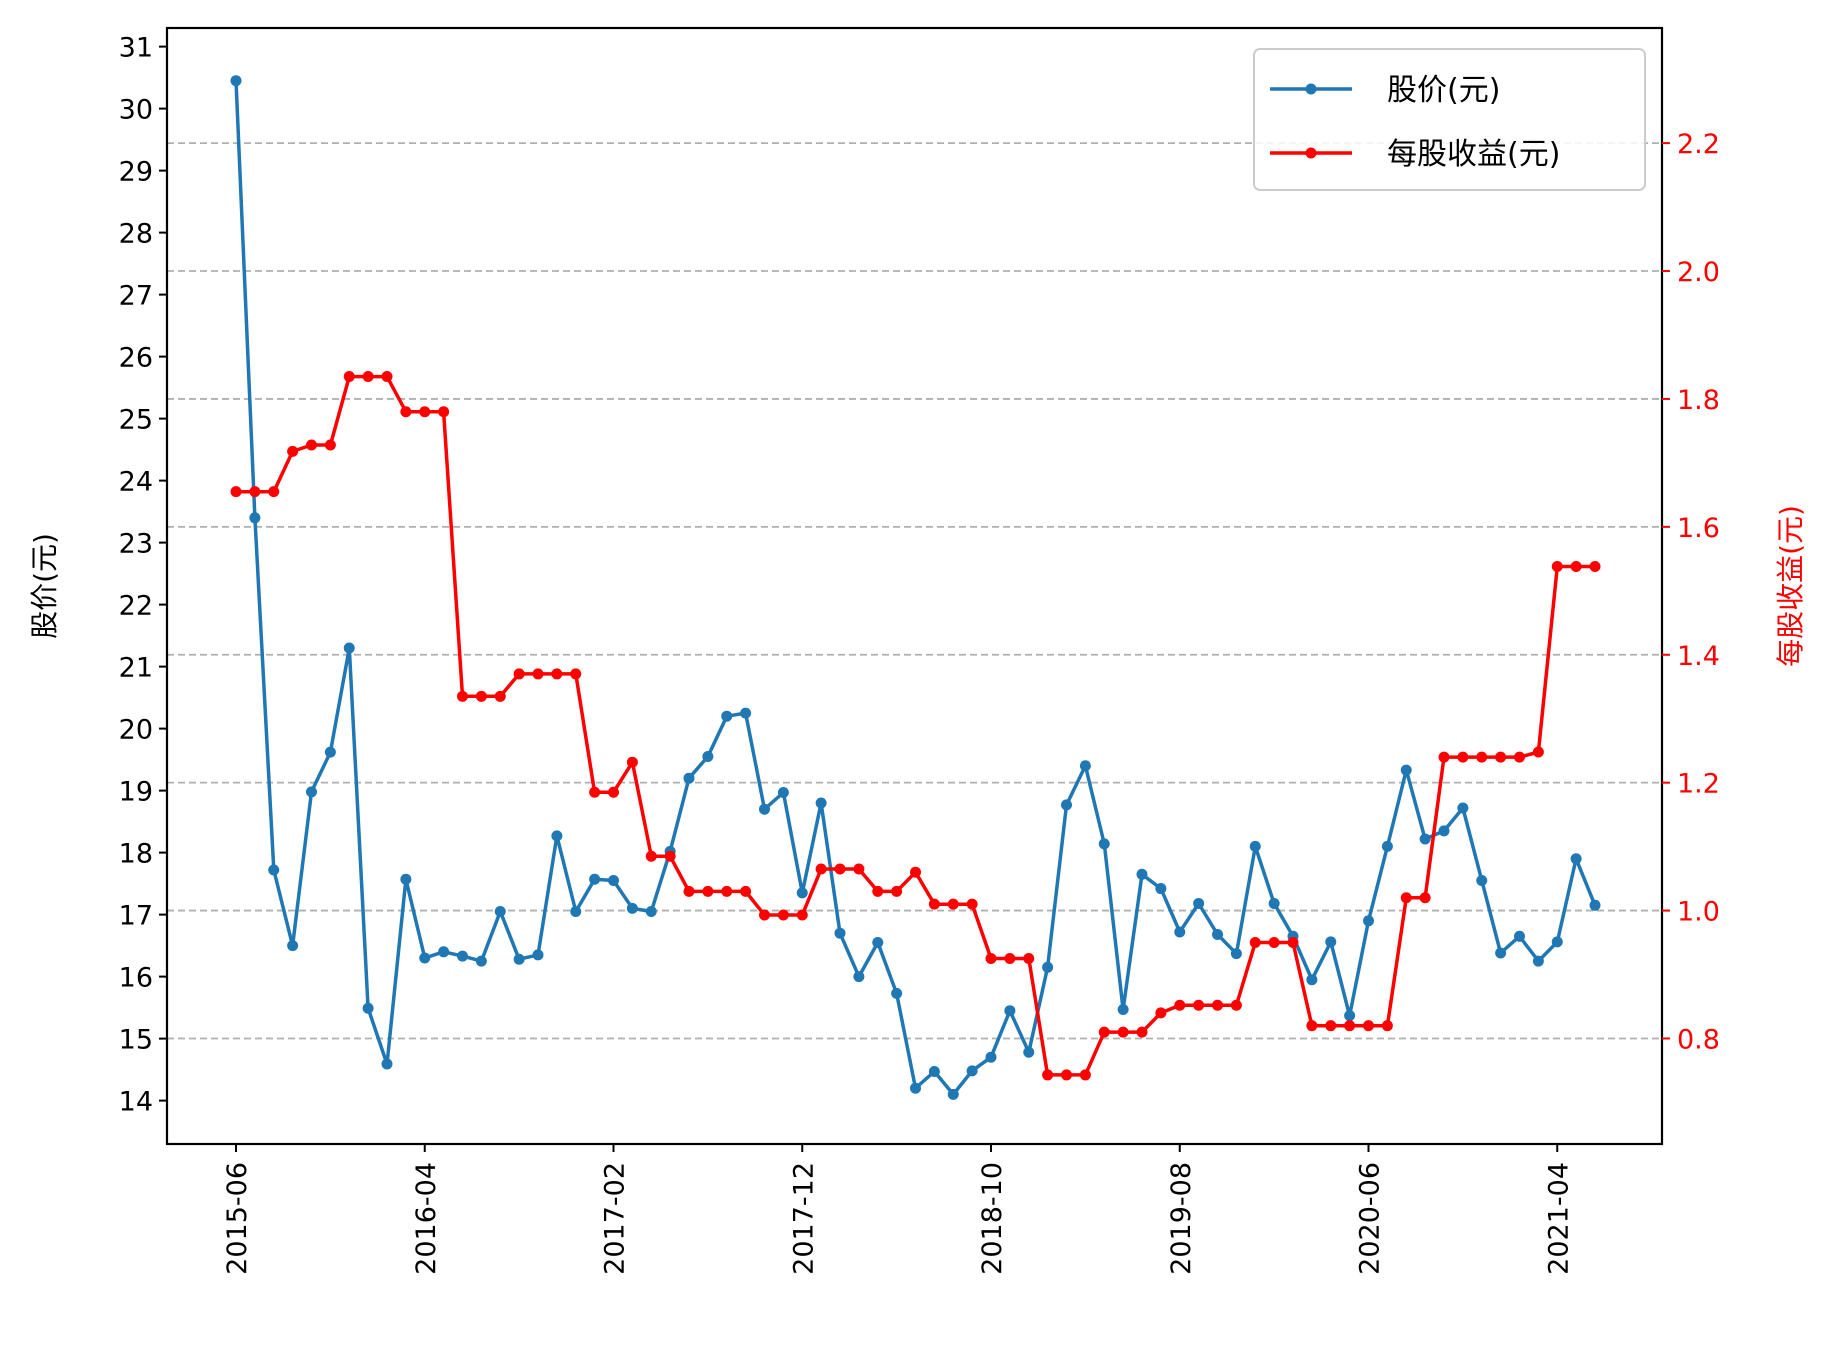 The image size is (1830, 1350). What do you see at coordinates (1311, 89) in the screenshot?
I see `legend-marker-price` at bounding box center [1311, 89].